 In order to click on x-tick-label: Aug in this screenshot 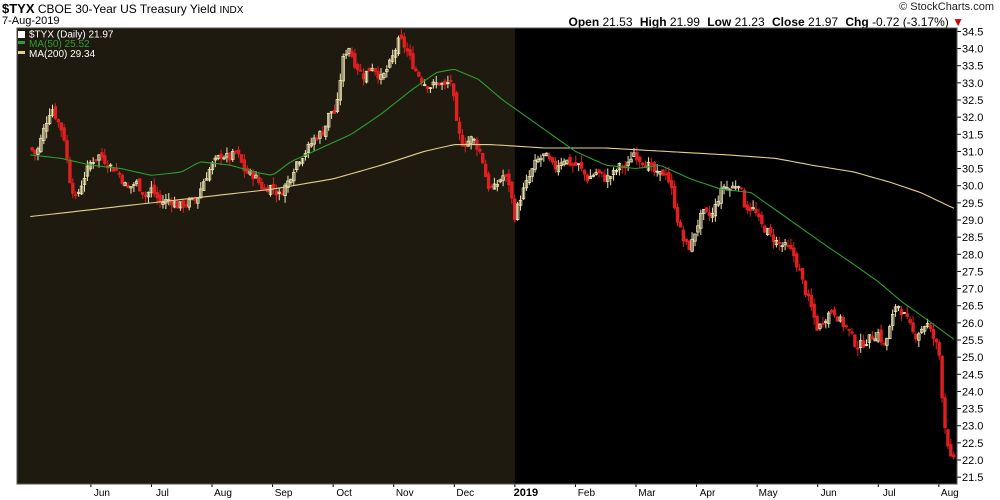, I will do `click(950, 493)`.